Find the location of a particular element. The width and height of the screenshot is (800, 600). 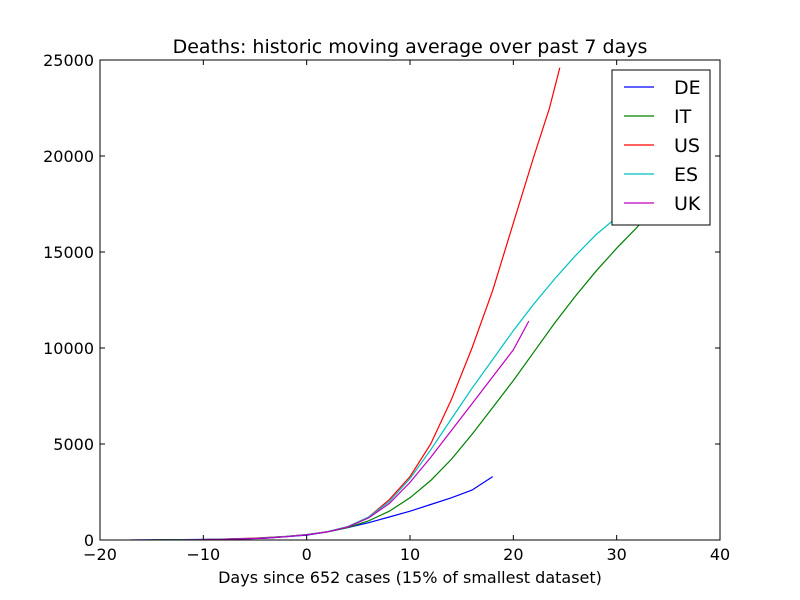

x-tick-label: 40 is located at coordinates (720, 554).